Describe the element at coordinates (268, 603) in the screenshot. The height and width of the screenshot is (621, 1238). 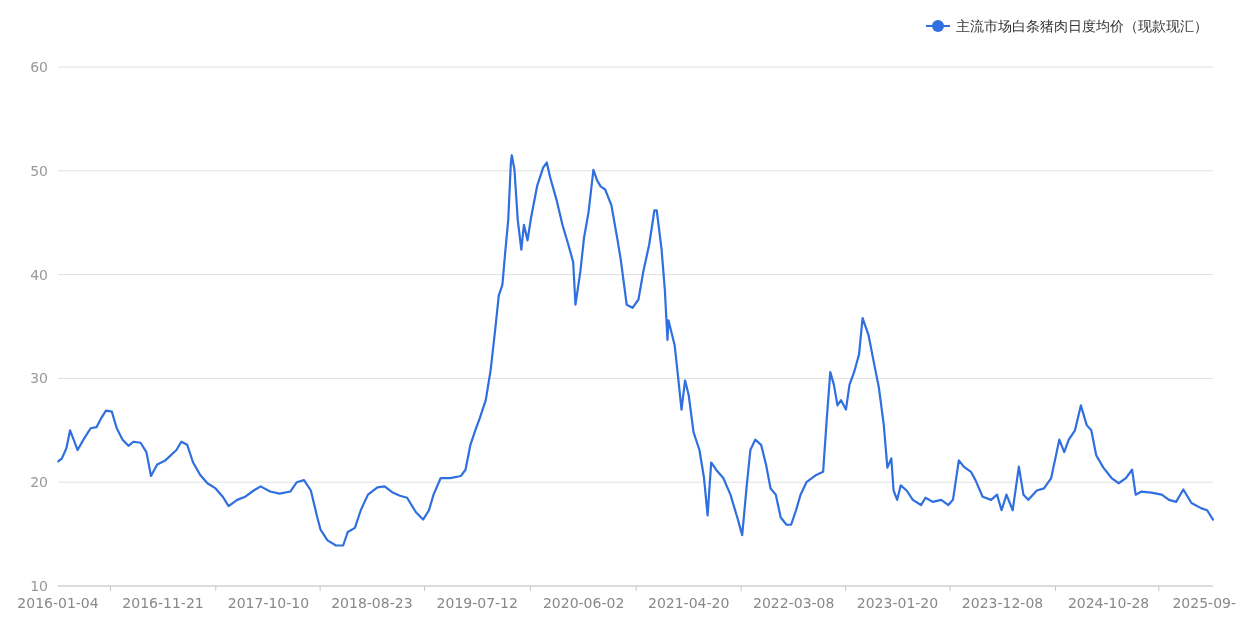
I see `x-tick-label: 2017-10-10` at that location.